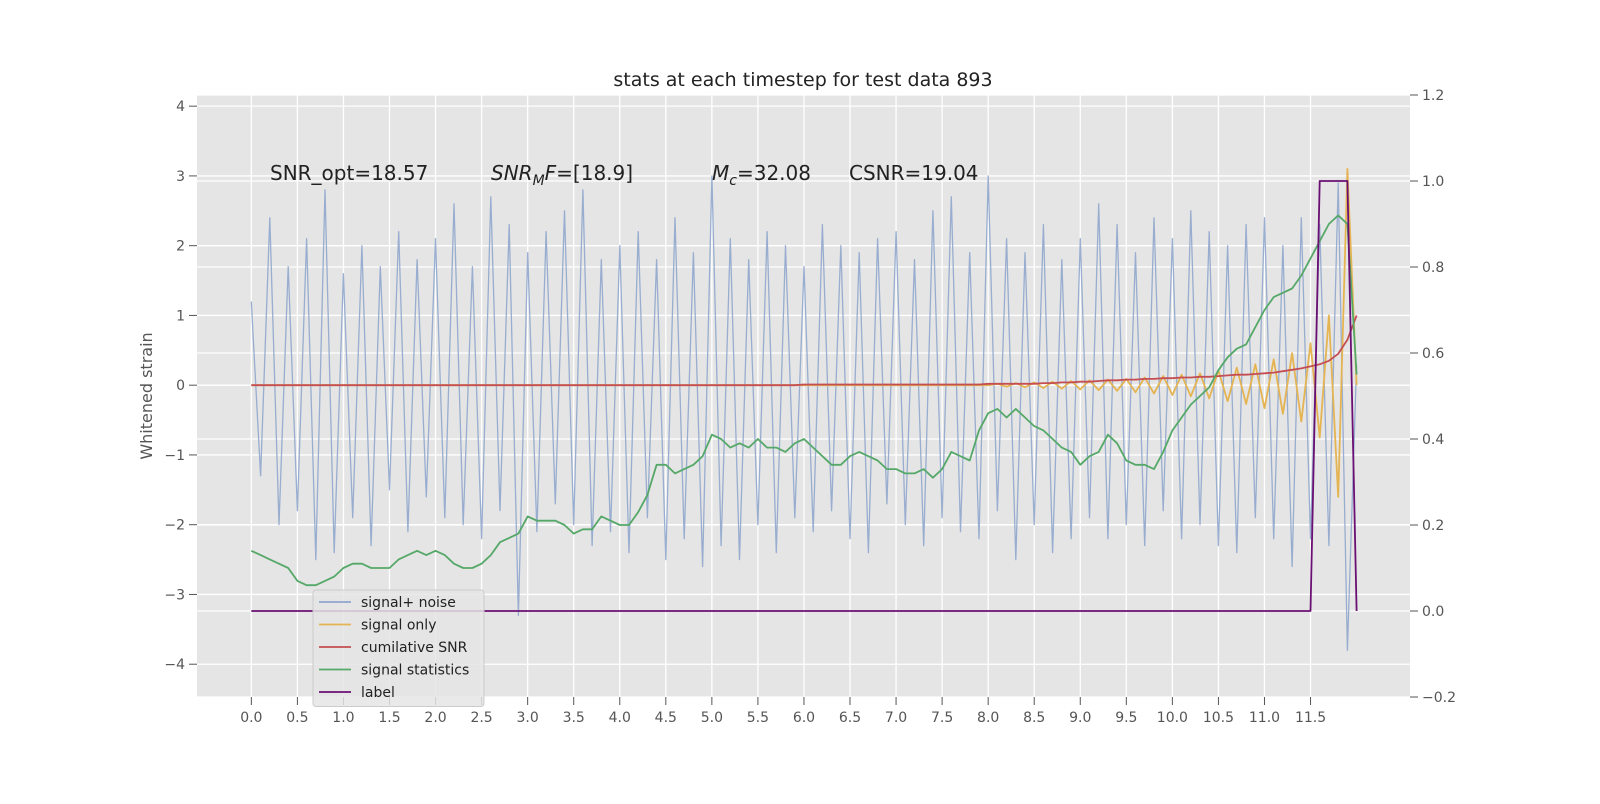 The height and width of the screenshot is (804, 1600). Describe the element at coordinates (712, 718) in the screenshot. I see `x-tick-label: 5.0` at that location.